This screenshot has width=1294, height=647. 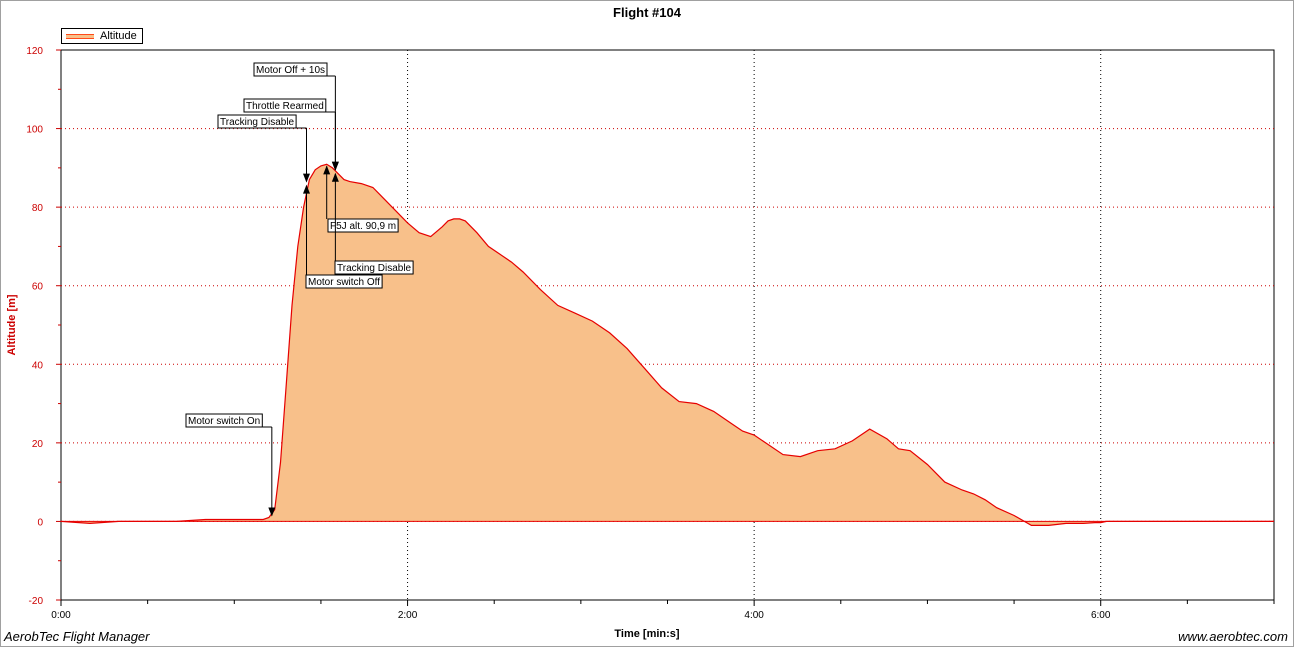 I want to click on annotation-label: Motor switch On, so click(x=224, y=421).